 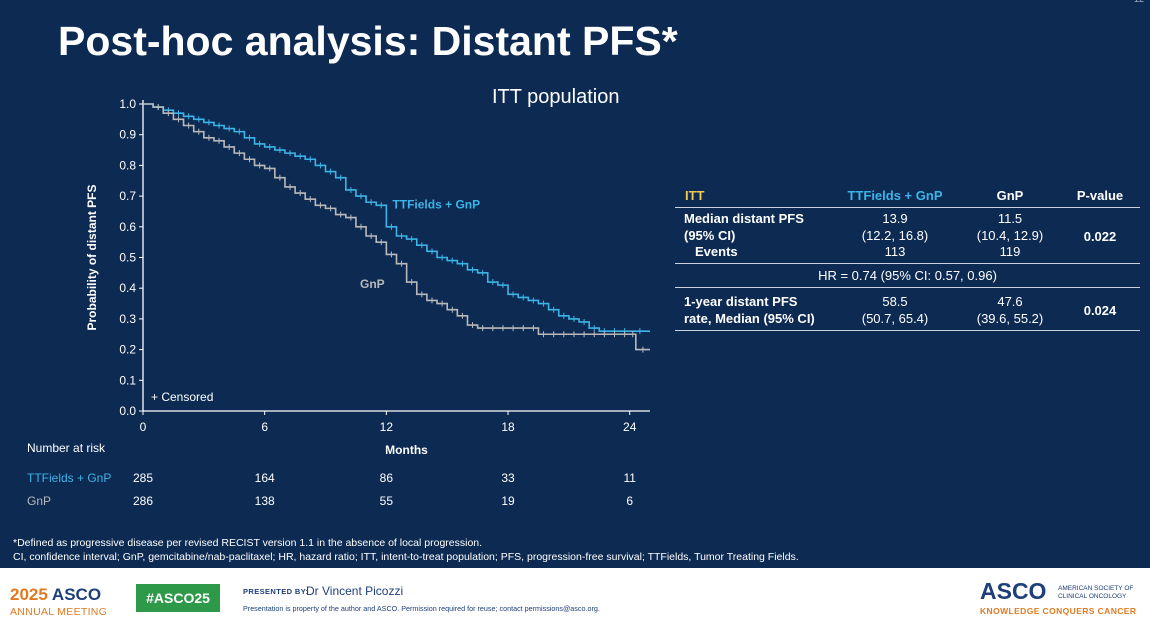 What do you see at coordinates (710, 235) in the screenshot?
I see `median-label-2: (95% CI)` at bounding box center [710, 235].